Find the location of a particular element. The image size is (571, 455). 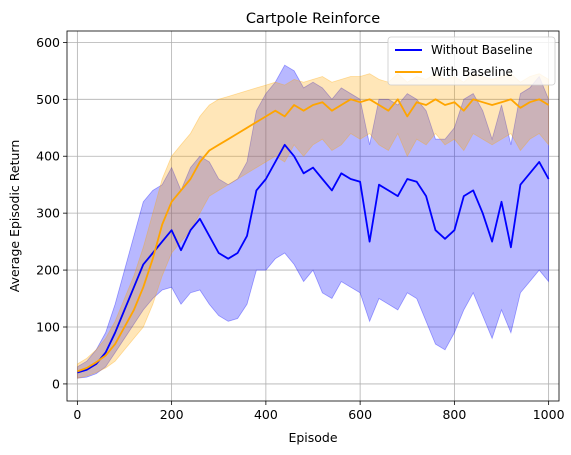

legend-label-with-baseline: With Baseline is located at coordinates (472, 72).